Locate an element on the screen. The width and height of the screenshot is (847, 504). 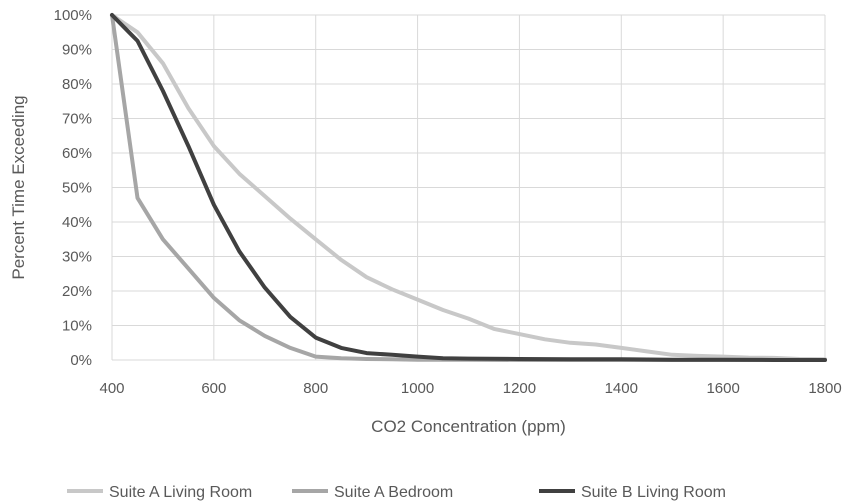
x-tick-label: 1000 is located at coordinates (417, 388).